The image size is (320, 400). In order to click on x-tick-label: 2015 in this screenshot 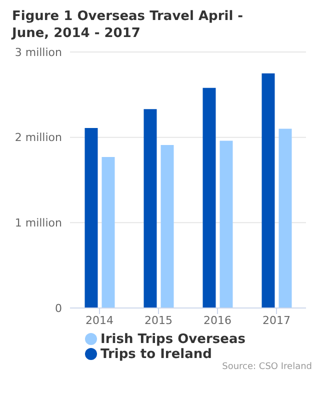, I will do `click(158, 320)`.